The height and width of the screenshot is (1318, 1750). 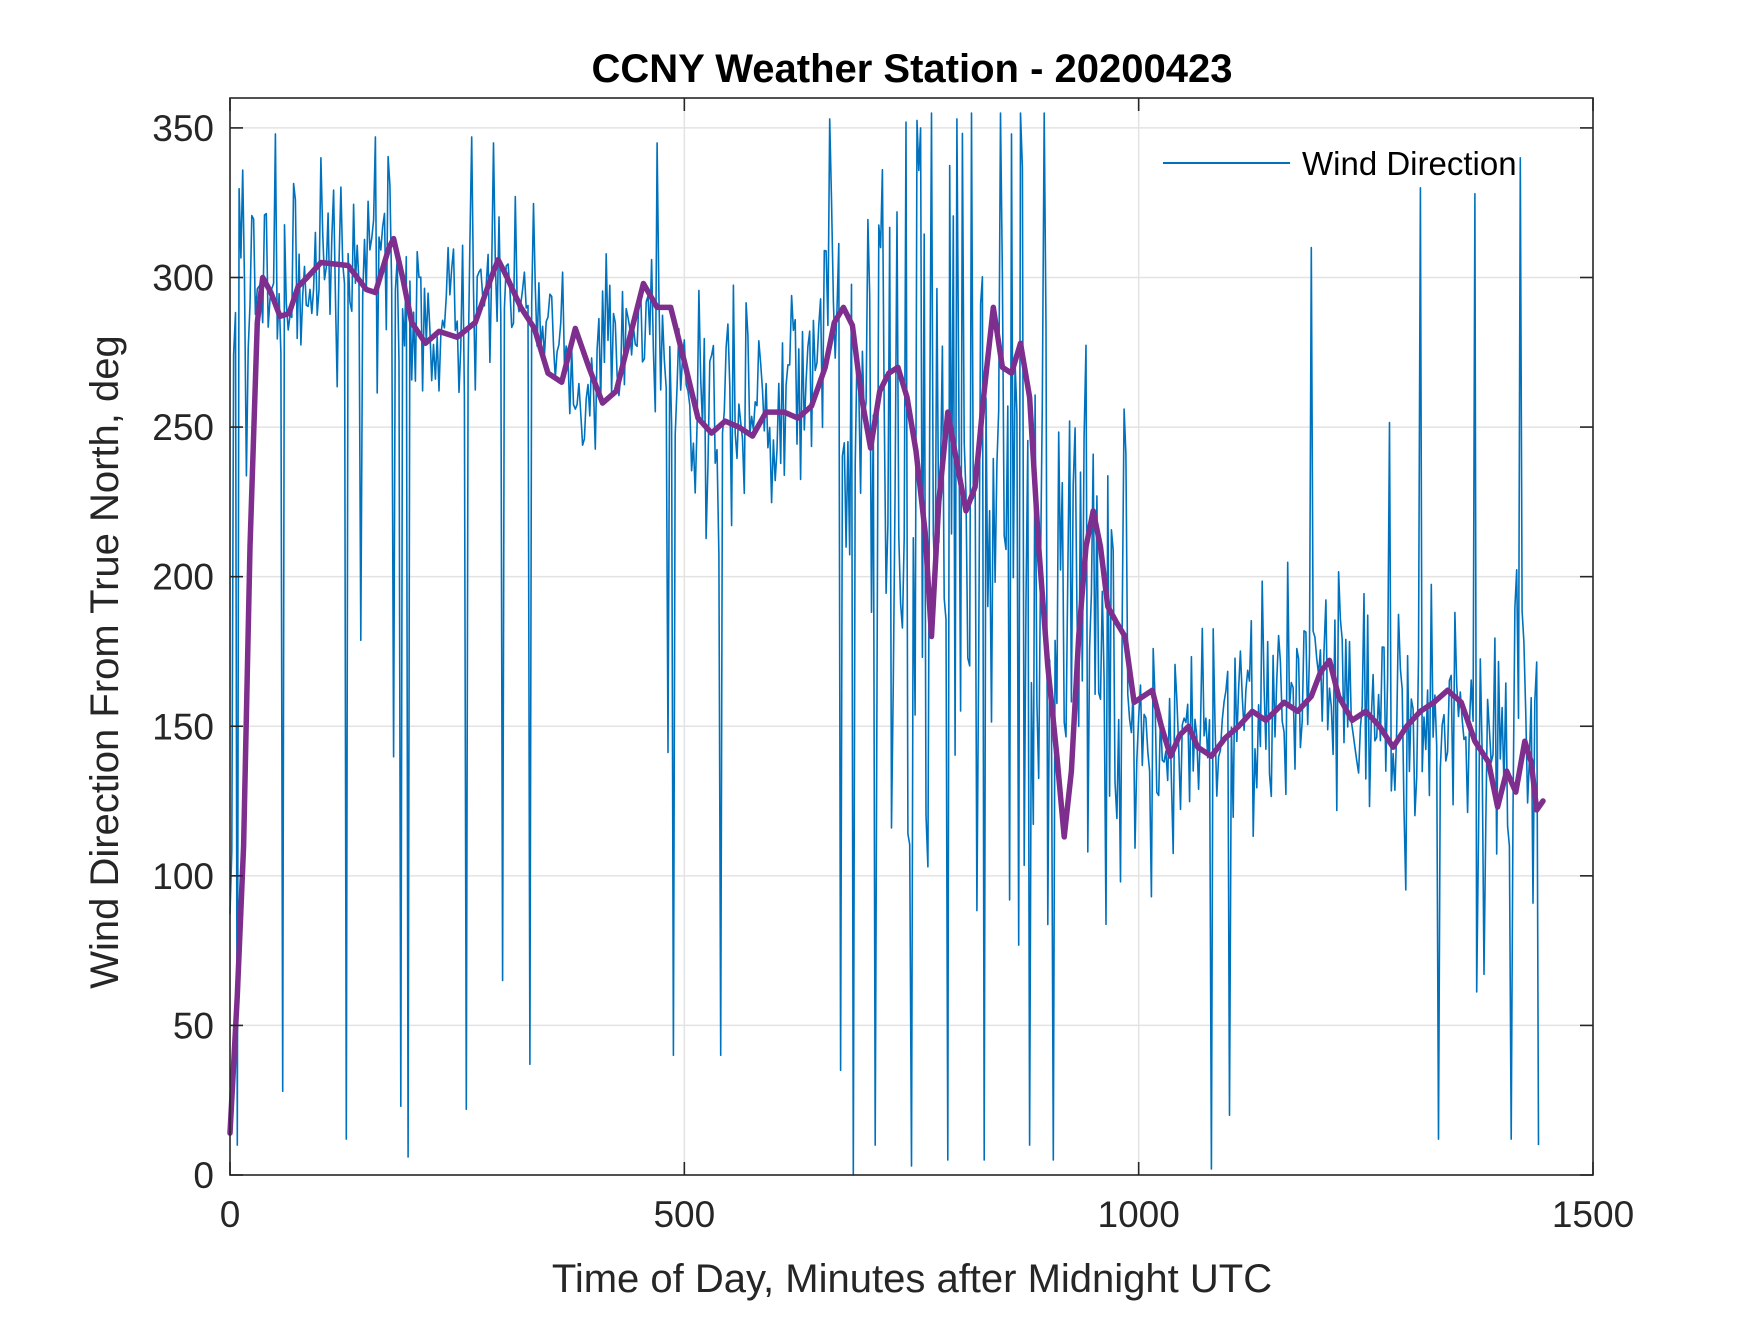 I want to click on legend: Wind Direction, so click(x=1340, y=163).